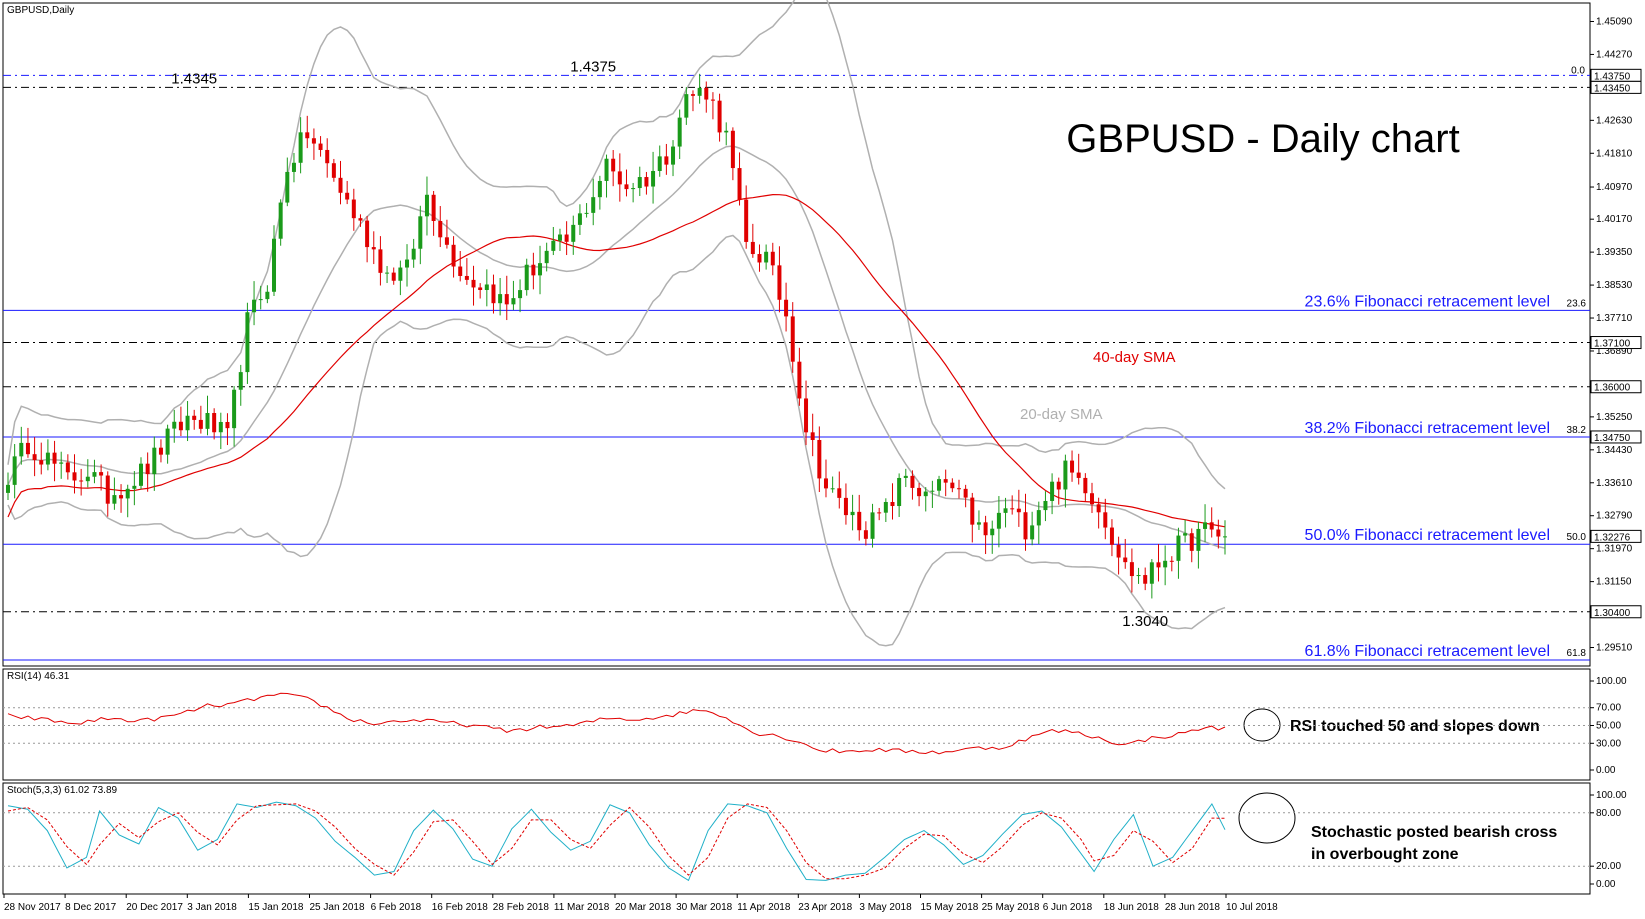 Image resolution: width=1645 pixels, height=919 pixels. What do you see at coordinates (1267, 818) in the screenshot?
I see `stoch-highlight-circle` at bounding box center [1267, 818].